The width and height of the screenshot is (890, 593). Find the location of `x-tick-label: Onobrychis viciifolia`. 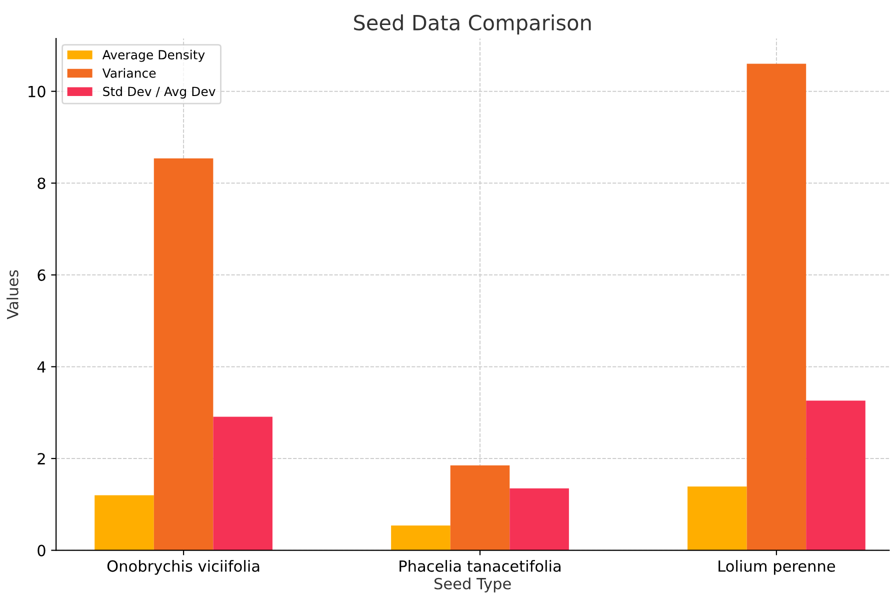

x-tick-label: Onobrychis viciifolia is located at coordinates (183, 567).